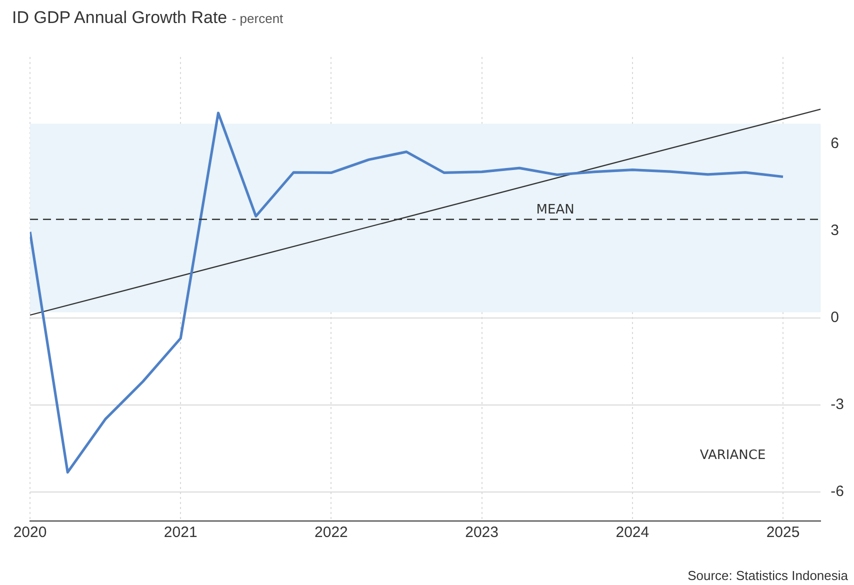  Describe the element at coordinates (835, 231) in the screenshot. I see `y-tick-label: 3` at that location.